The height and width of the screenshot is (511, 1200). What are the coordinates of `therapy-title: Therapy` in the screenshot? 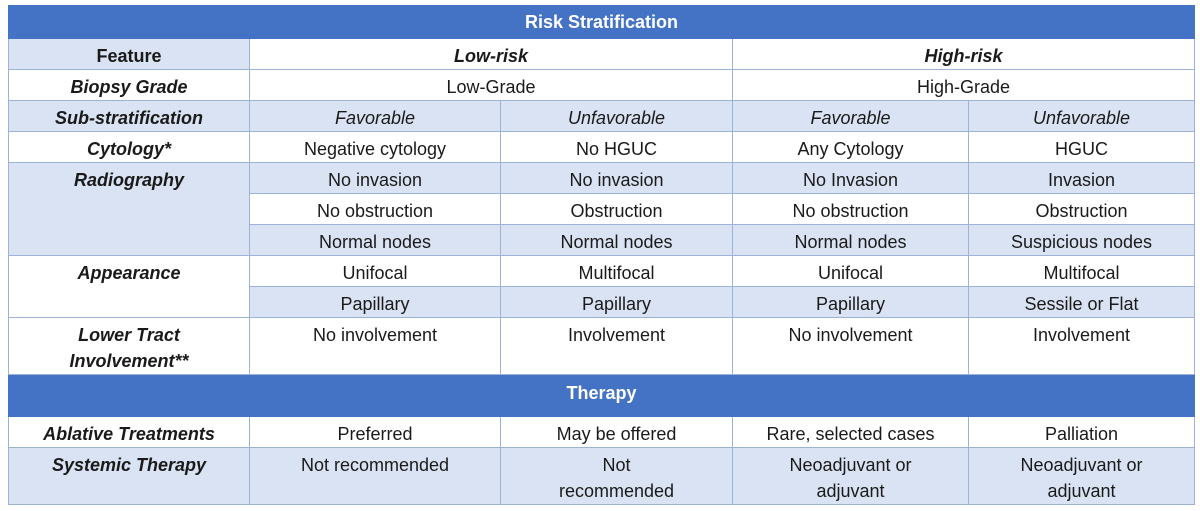 It's located at (601, 395).